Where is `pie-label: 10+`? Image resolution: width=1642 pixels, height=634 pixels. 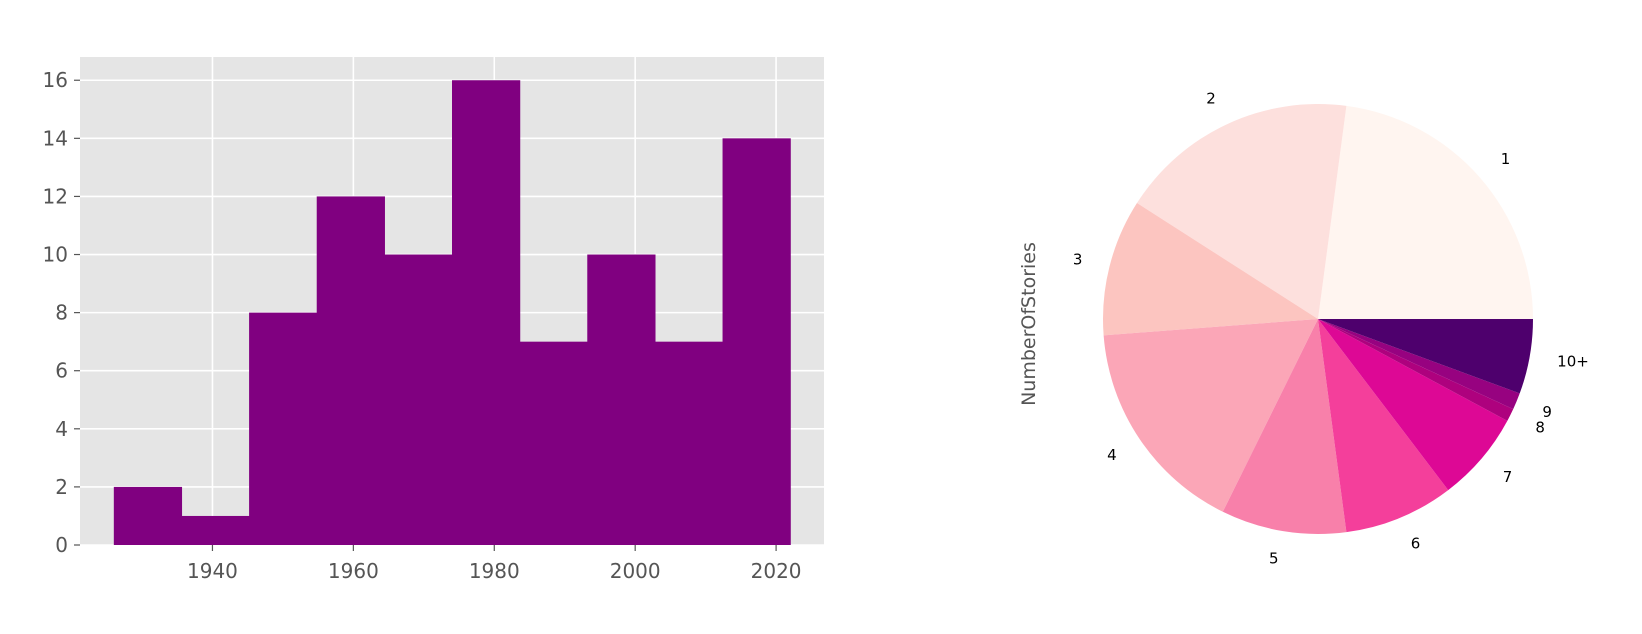
pie-label: 10+ is located at coordinates (1573, 362).